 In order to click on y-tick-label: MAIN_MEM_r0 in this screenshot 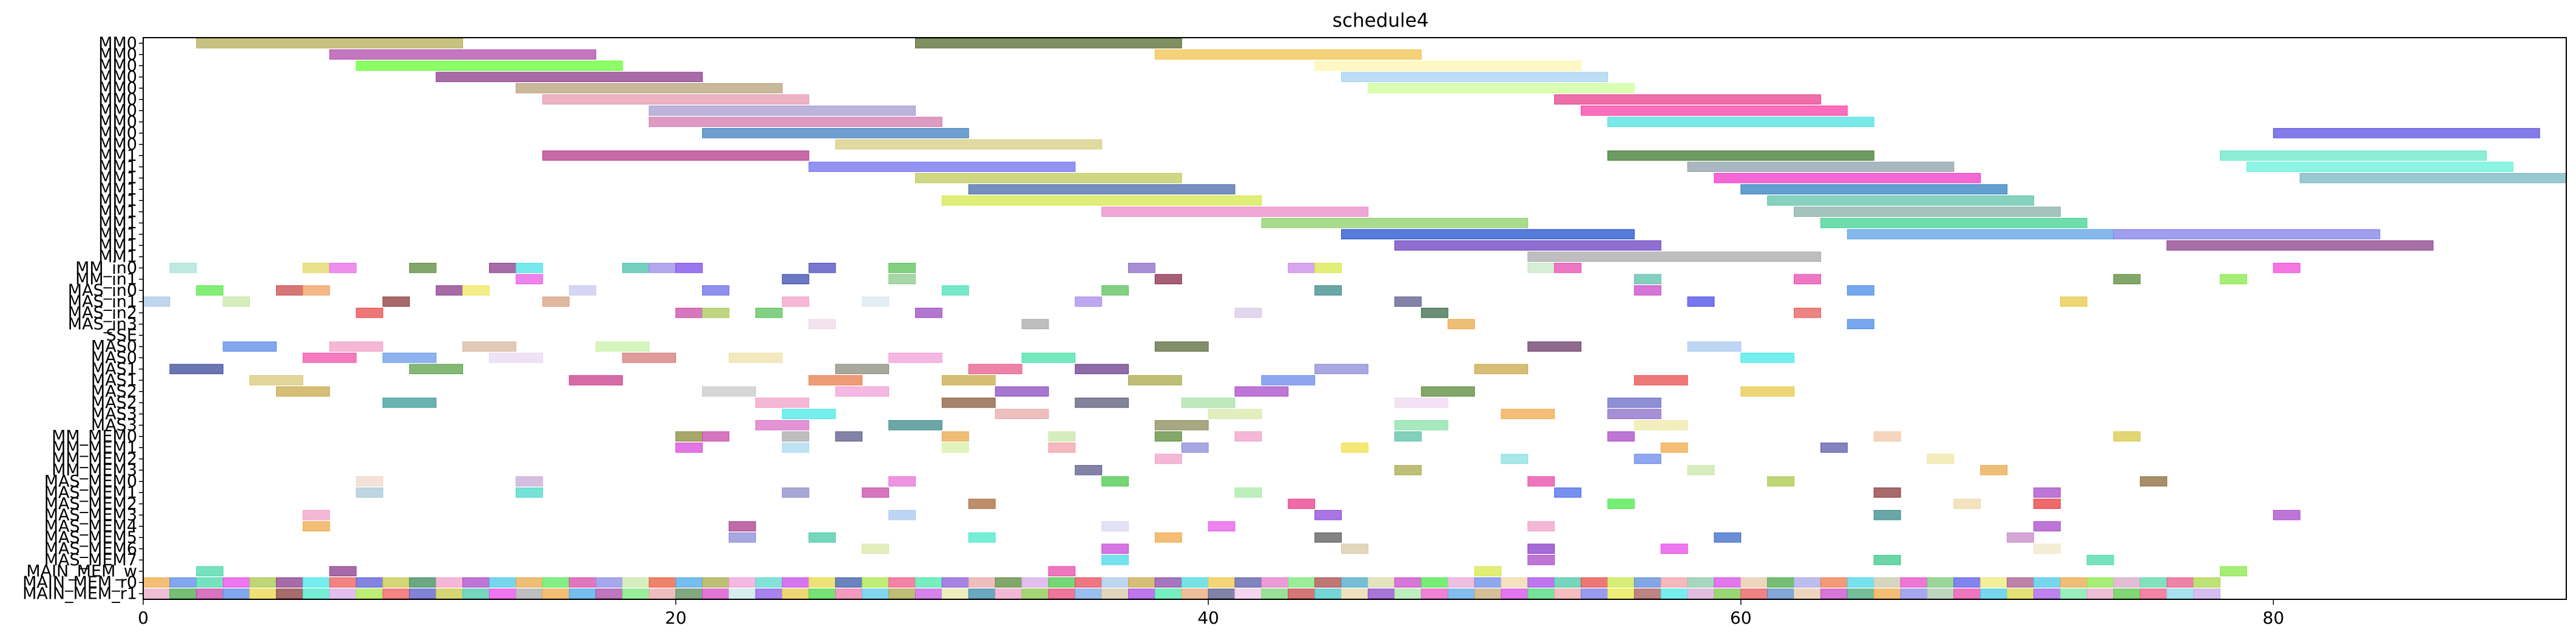, I will do `click(79, 582)`.